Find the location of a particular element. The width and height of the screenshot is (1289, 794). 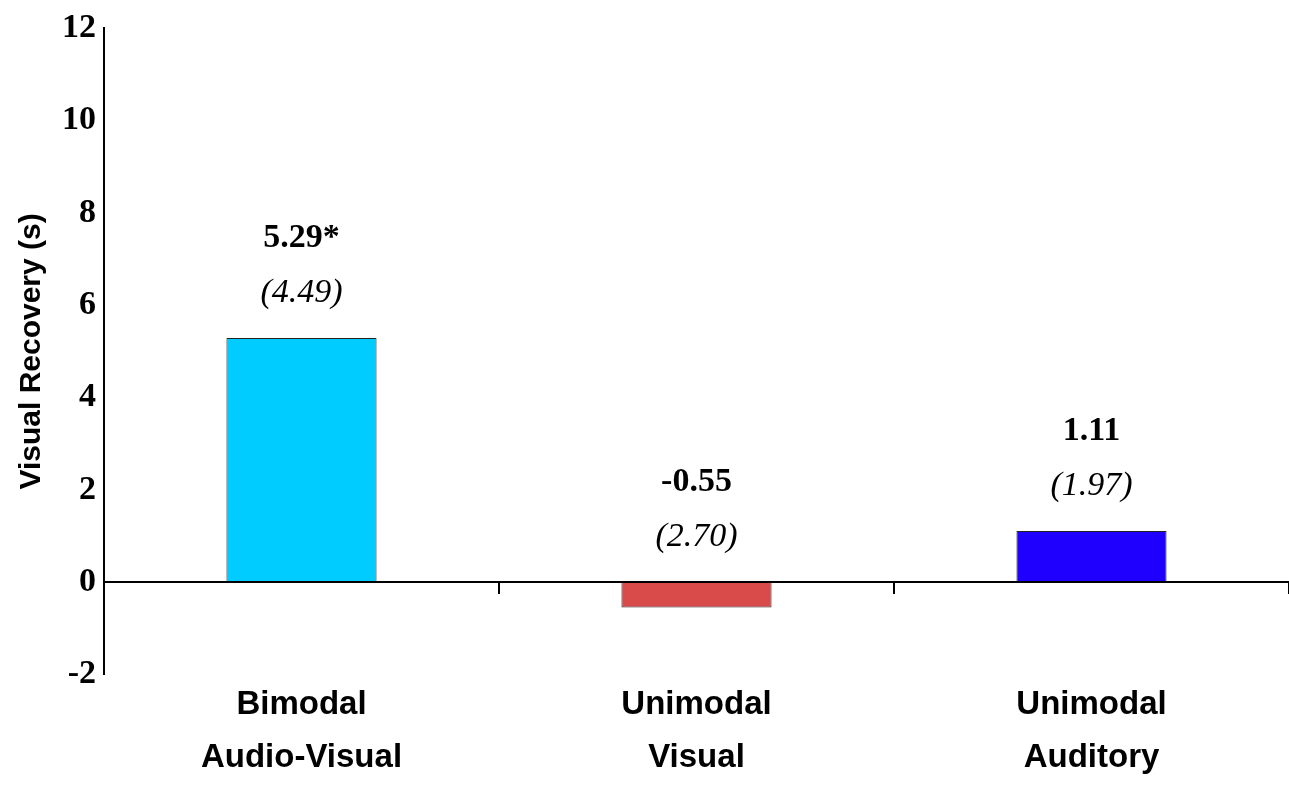

data-label: 5.29* is located at coordinates (301, 235).